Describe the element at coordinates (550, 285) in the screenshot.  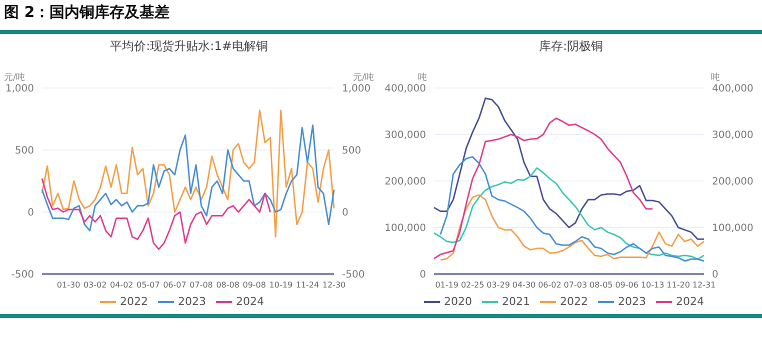
I see `x-tick-label: 06-02` at that location.